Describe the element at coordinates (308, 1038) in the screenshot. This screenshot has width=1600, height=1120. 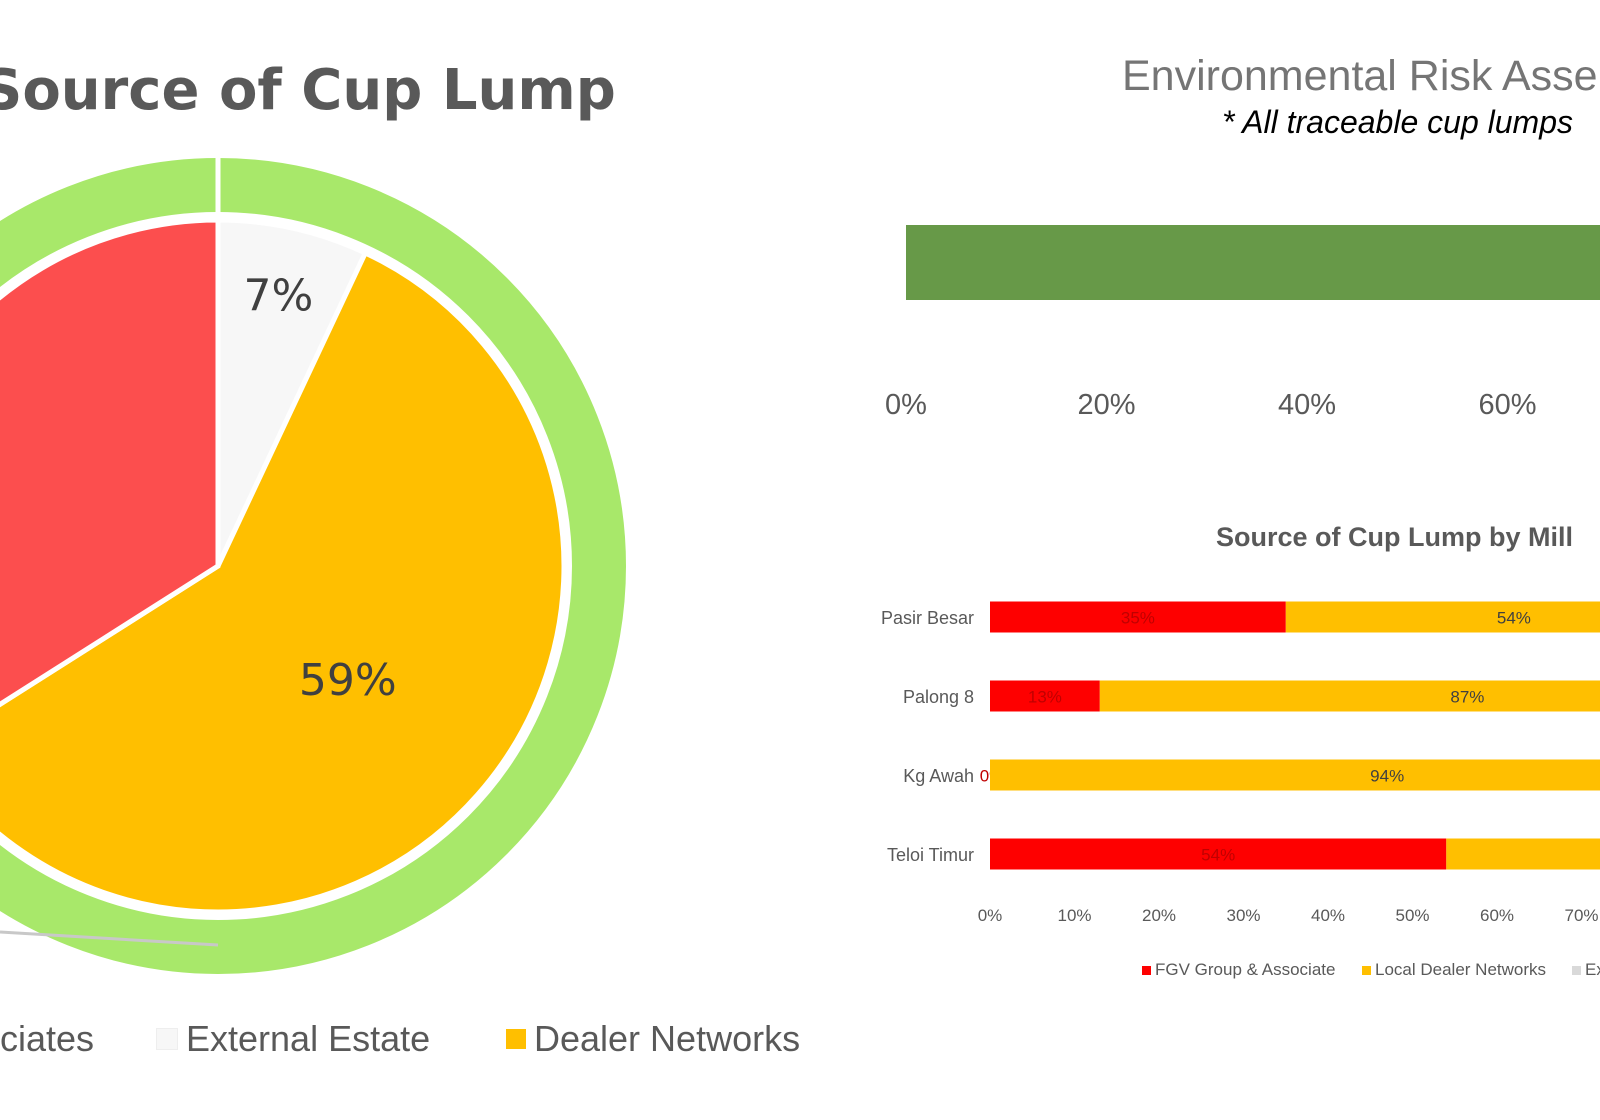
I see `pie-legend-external-text: External Estate` at that location.